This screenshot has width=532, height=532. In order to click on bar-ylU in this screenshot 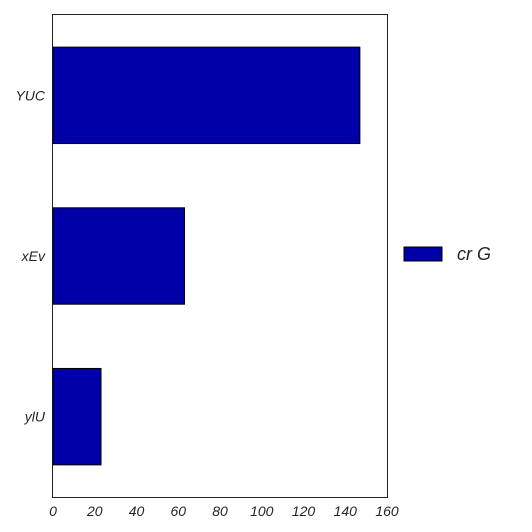, I will do `click(77, 416)`.